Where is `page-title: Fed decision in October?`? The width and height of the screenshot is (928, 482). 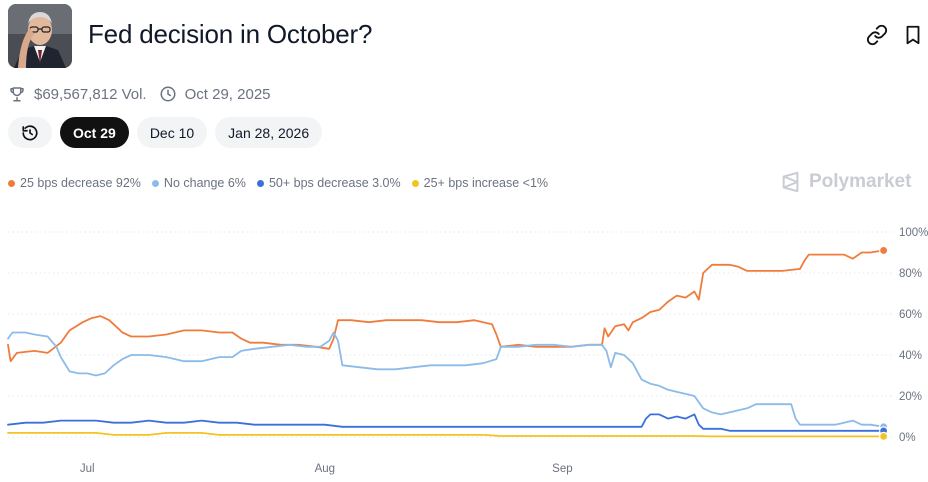 page-title: Fed decision in October? is located at coordinates (230, 34).